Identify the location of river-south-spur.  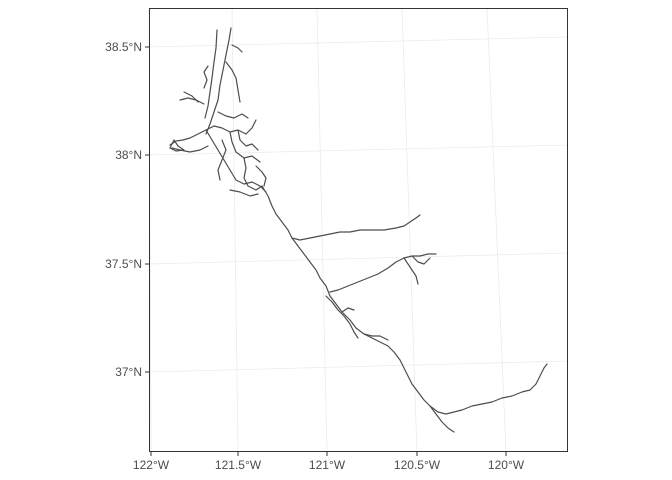
(442, 419).